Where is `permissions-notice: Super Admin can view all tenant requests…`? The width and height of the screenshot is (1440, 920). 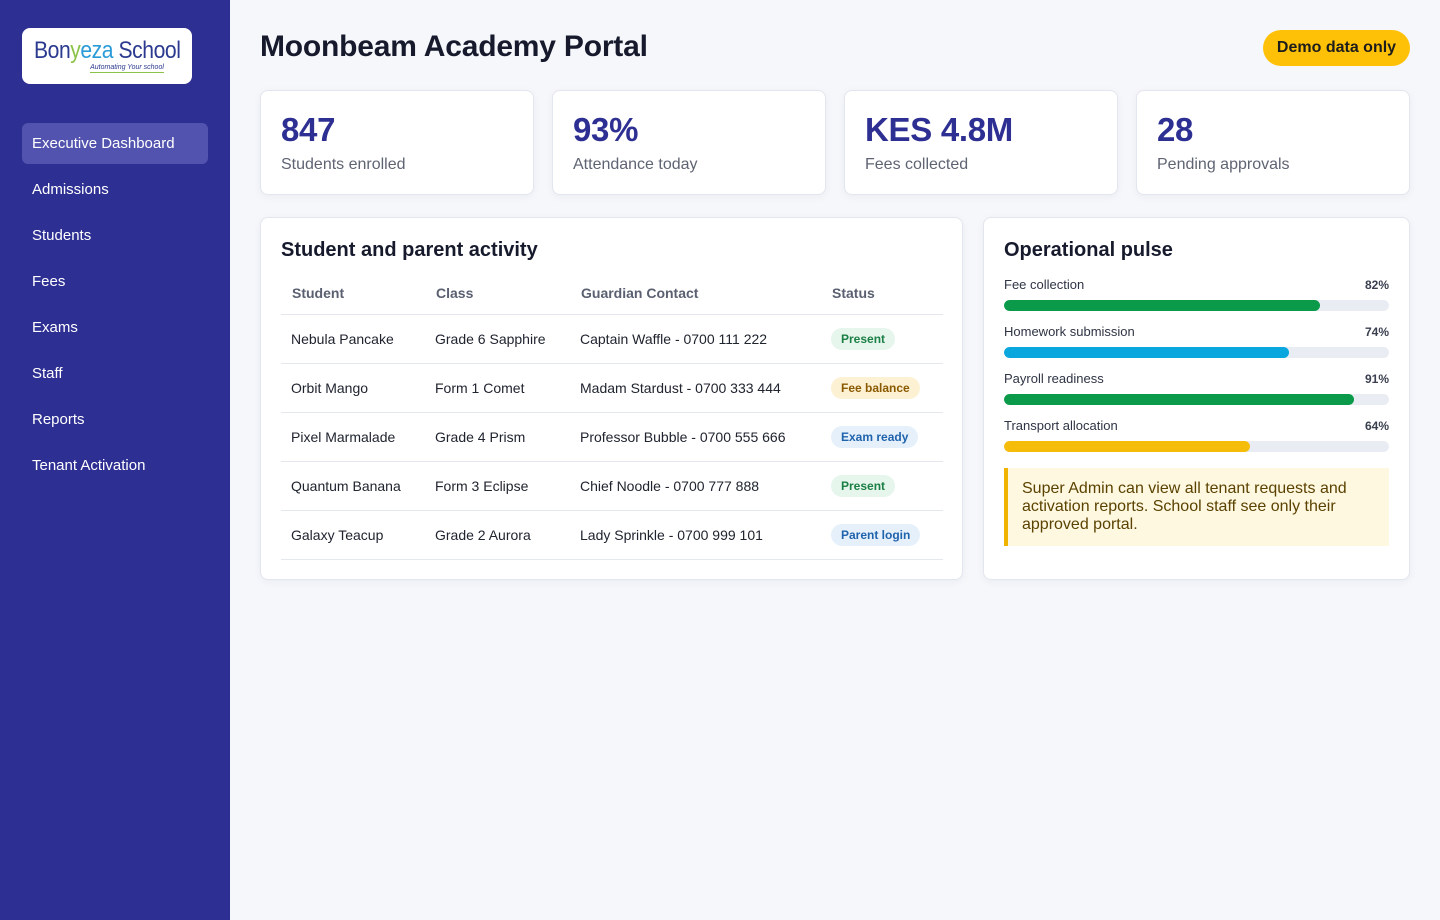 permissions-notice: Super Admin can view all tenant requests… is located at coordinates (1196, 507).